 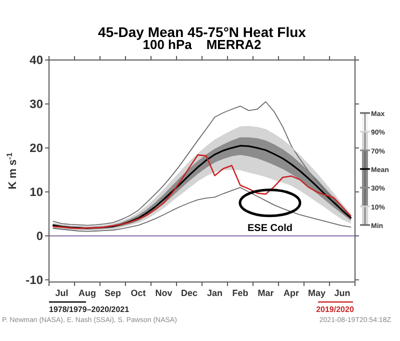 I want to click on x-tick-label: Dec, so click(x=189, y=293).